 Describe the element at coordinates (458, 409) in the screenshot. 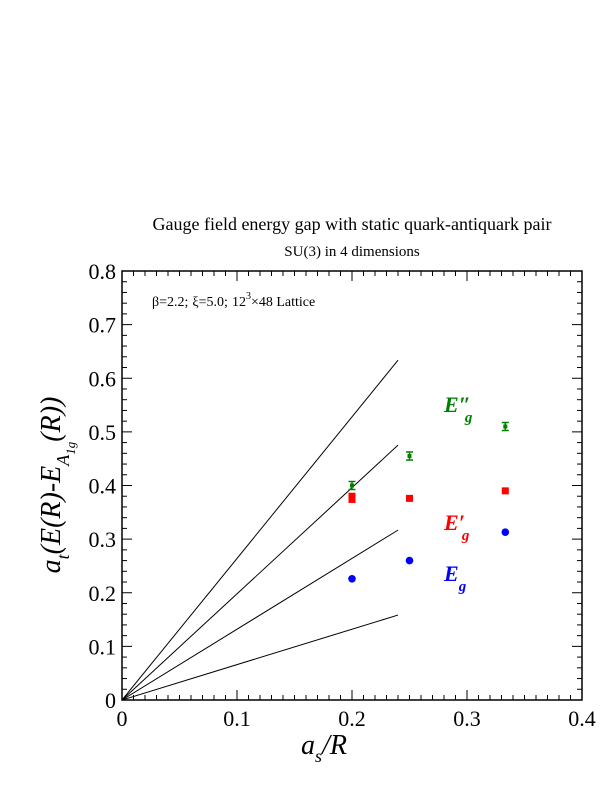

I see `series-label-egpp: E″ g` at that location.